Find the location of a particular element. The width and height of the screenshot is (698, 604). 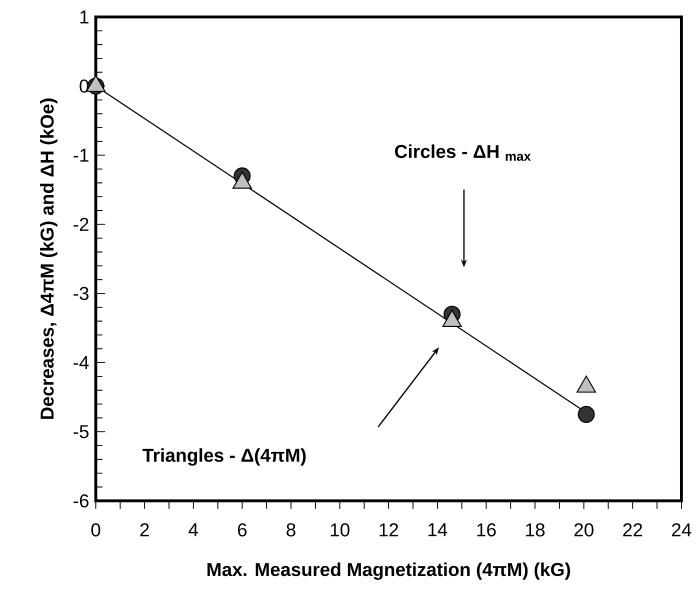

y-tick-label: -2 is located at coordinates (81, 225).